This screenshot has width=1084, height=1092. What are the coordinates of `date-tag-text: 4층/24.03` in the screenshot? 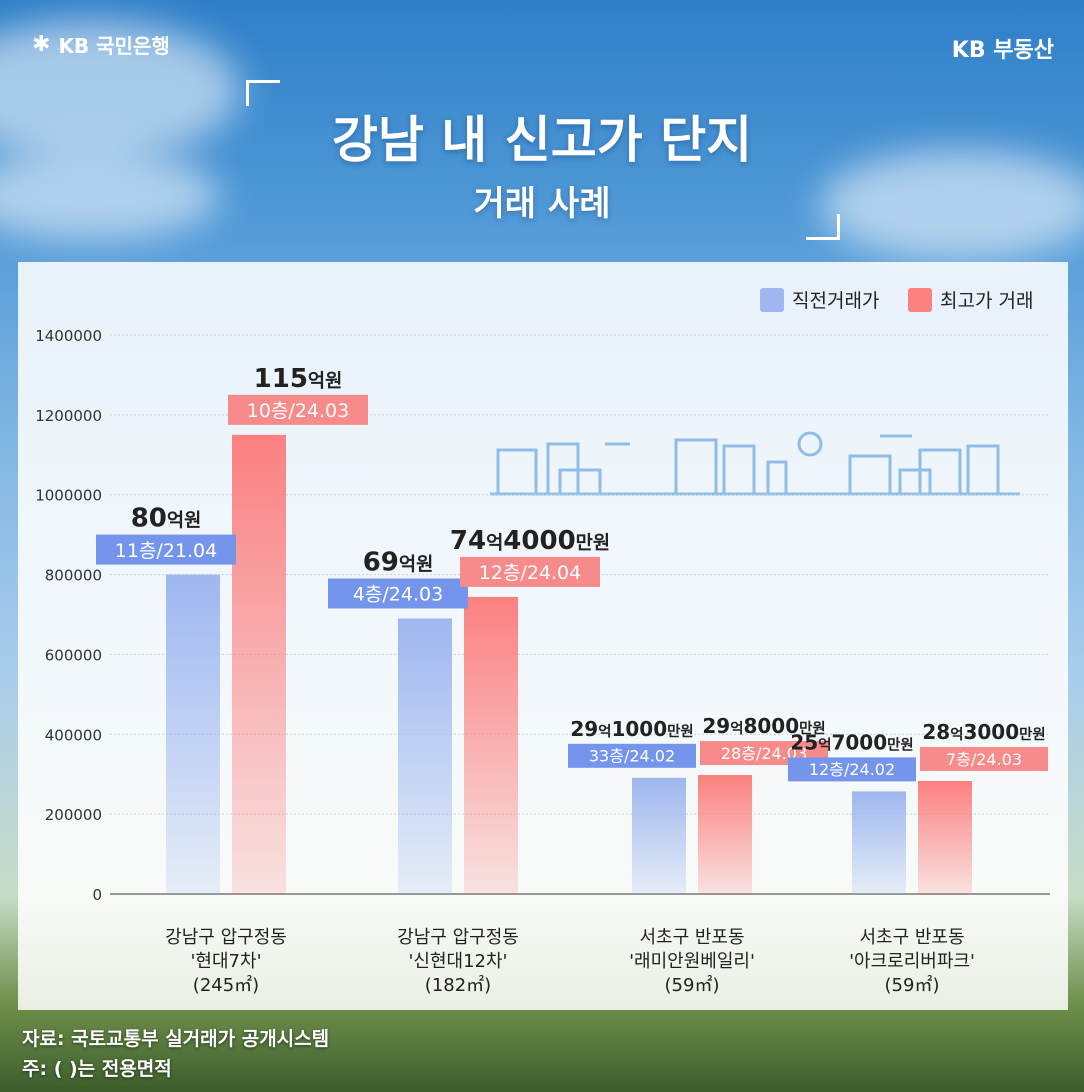 It's located at (398, 595).